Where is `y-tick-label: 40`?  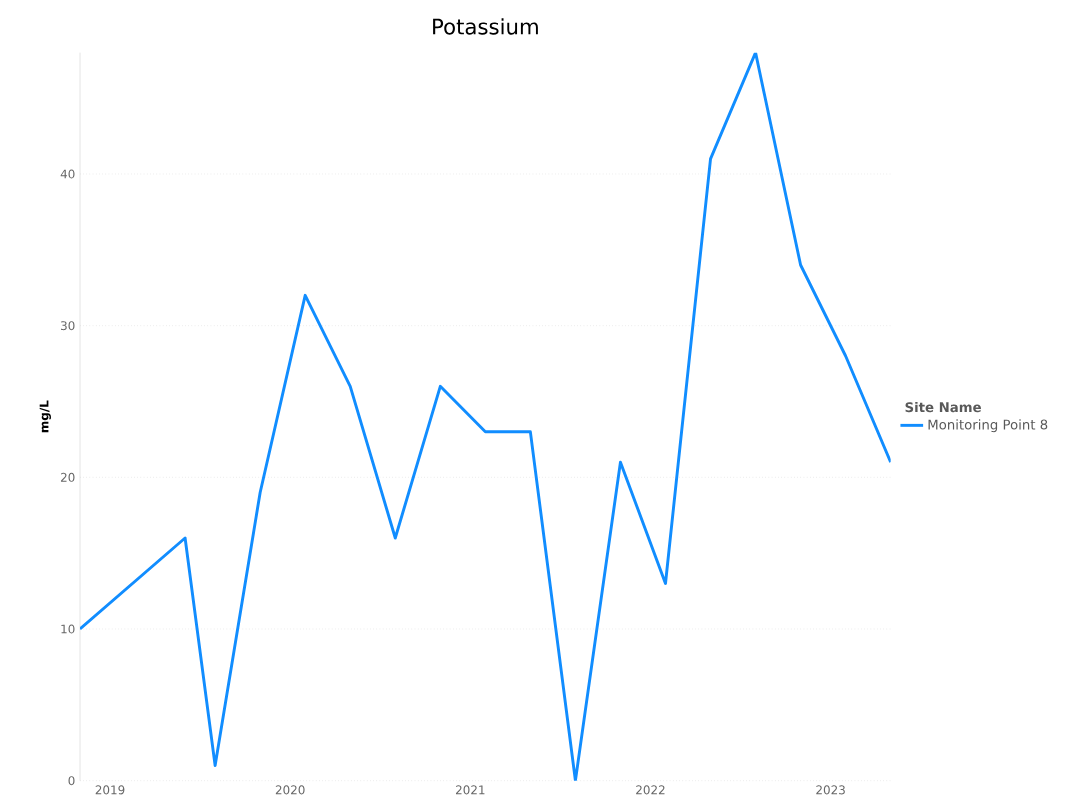 y-tick-label: 40 is located at coordinates (67, 174).